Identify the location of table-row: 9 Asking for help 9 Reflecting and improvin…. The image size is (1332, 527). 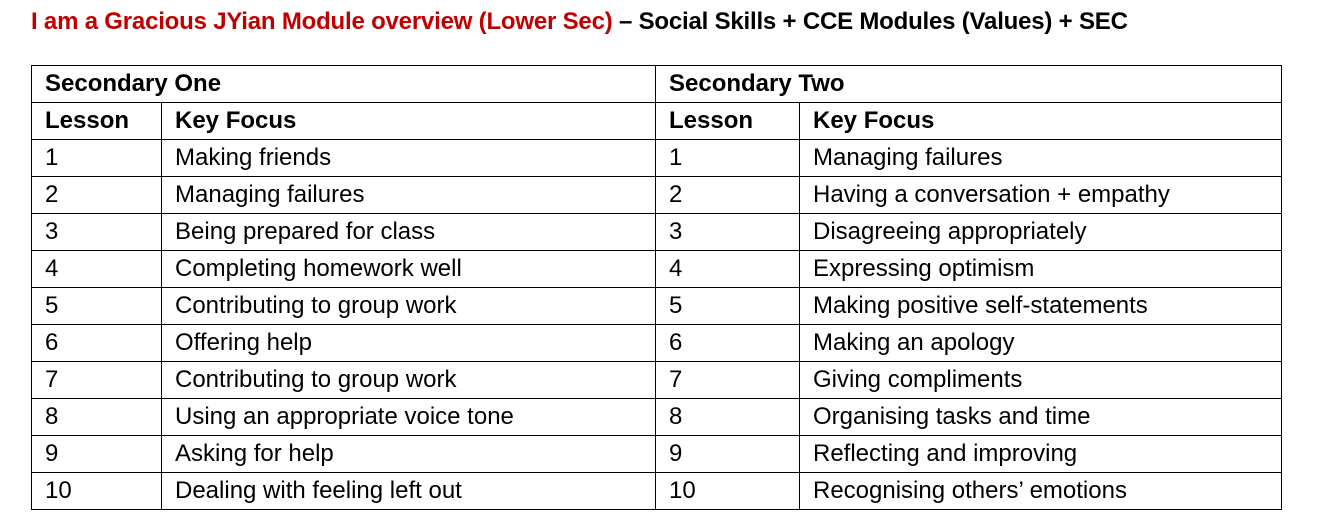
(656, 454).